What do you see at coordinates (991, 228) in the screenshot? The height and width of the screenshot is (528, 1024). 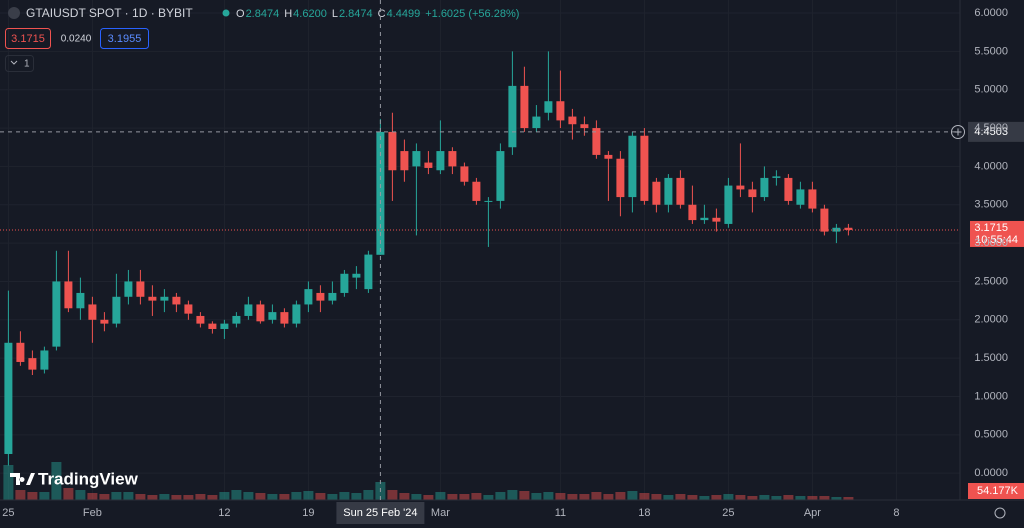 I see `last-price-label: 3.1715` at bounding box center [991, 228].